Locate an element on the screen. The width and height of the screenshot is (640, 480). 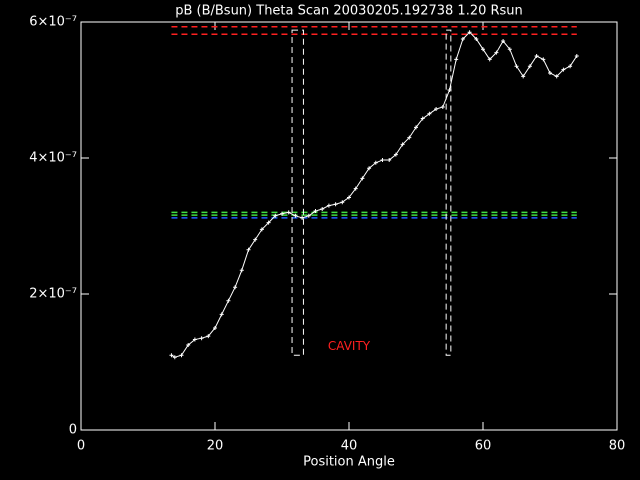
x-tick-label: 0 is located at coordinates (81, 446).